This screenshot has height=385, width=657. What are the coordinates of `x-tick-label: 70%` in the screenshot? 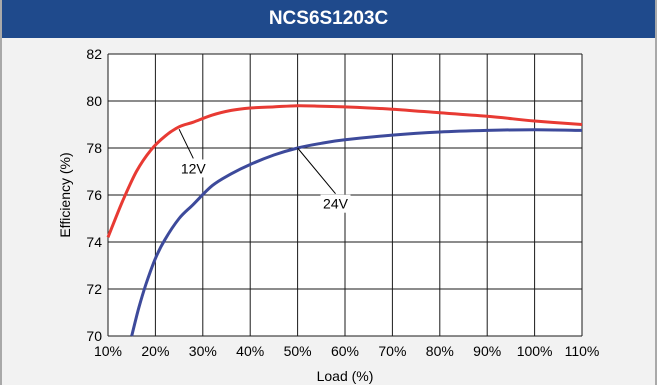 It's located at (392, 351).